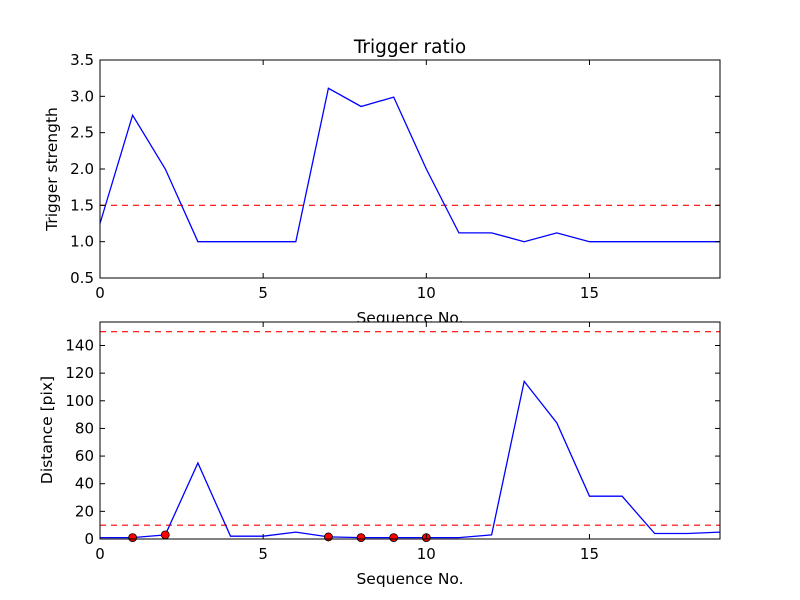 This screenshot has height=600, width=800. Describe the element at coordinates (82, 242) in the screenshot. I see `y-tick-label: 1.0` at that location.